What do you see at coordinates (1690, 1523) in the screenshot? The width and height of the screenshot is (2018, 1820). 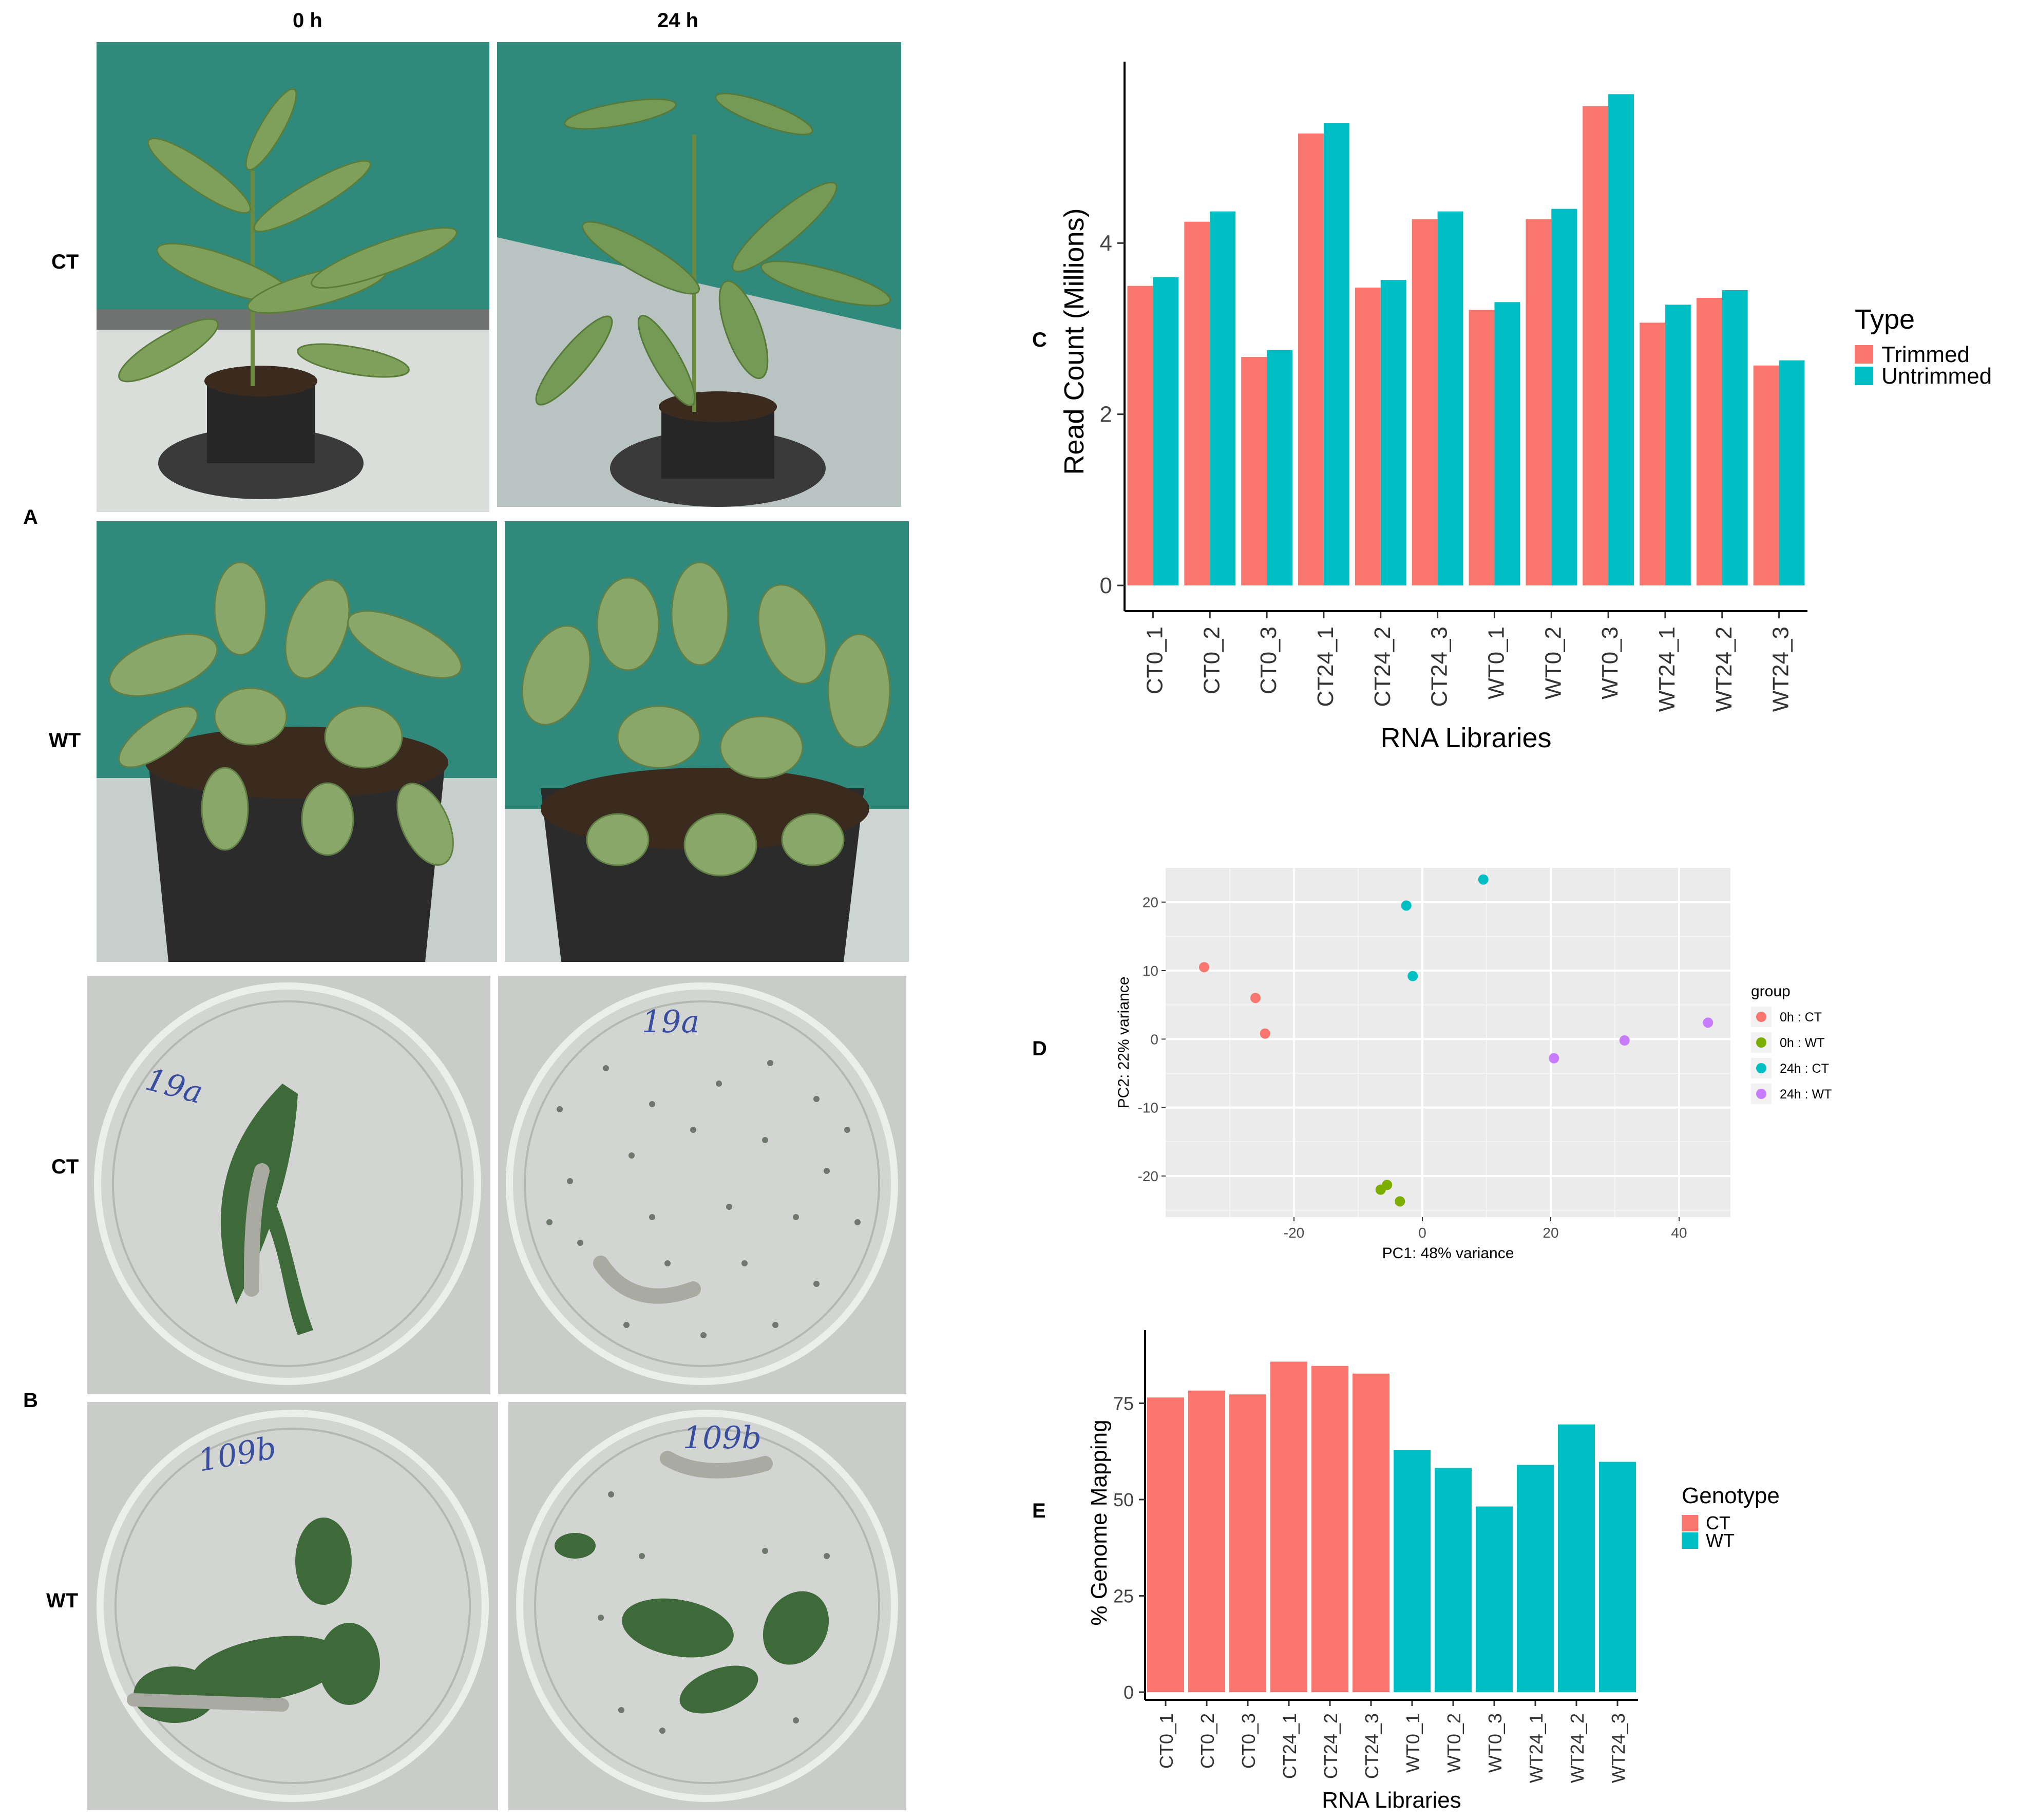 I see `legend-swatch-ct` at bounding box center [1690, 1523].